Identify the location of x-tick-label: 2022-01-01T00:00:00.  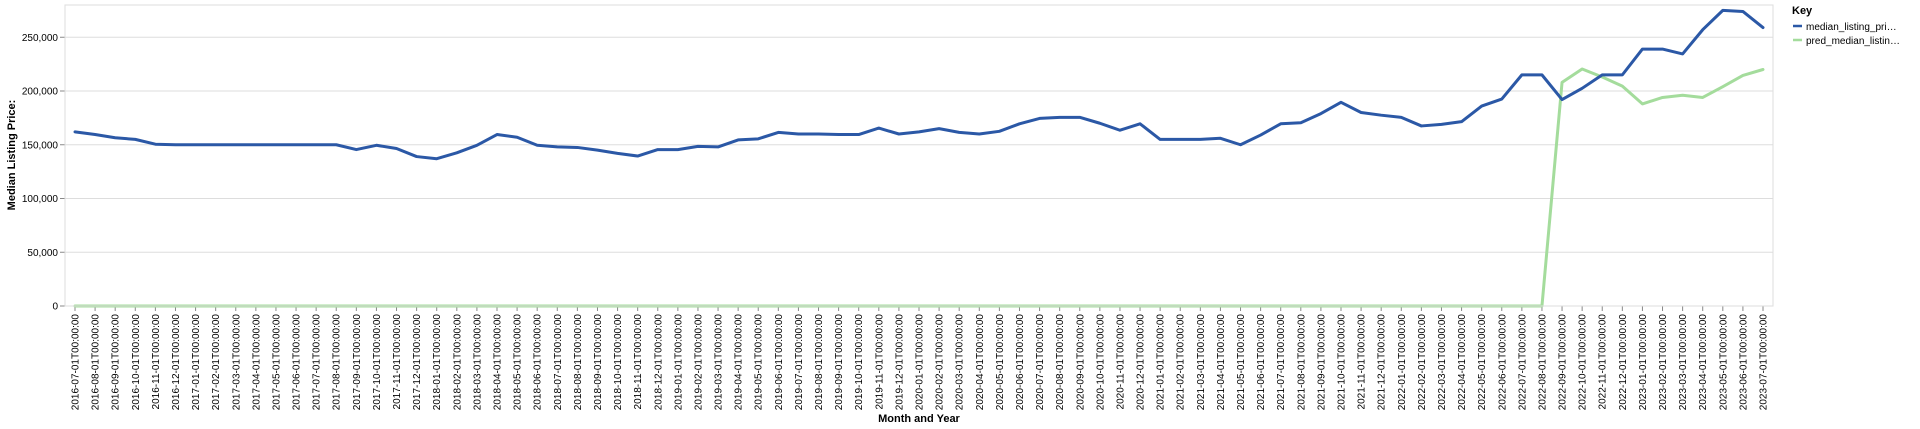
(1402, 362).